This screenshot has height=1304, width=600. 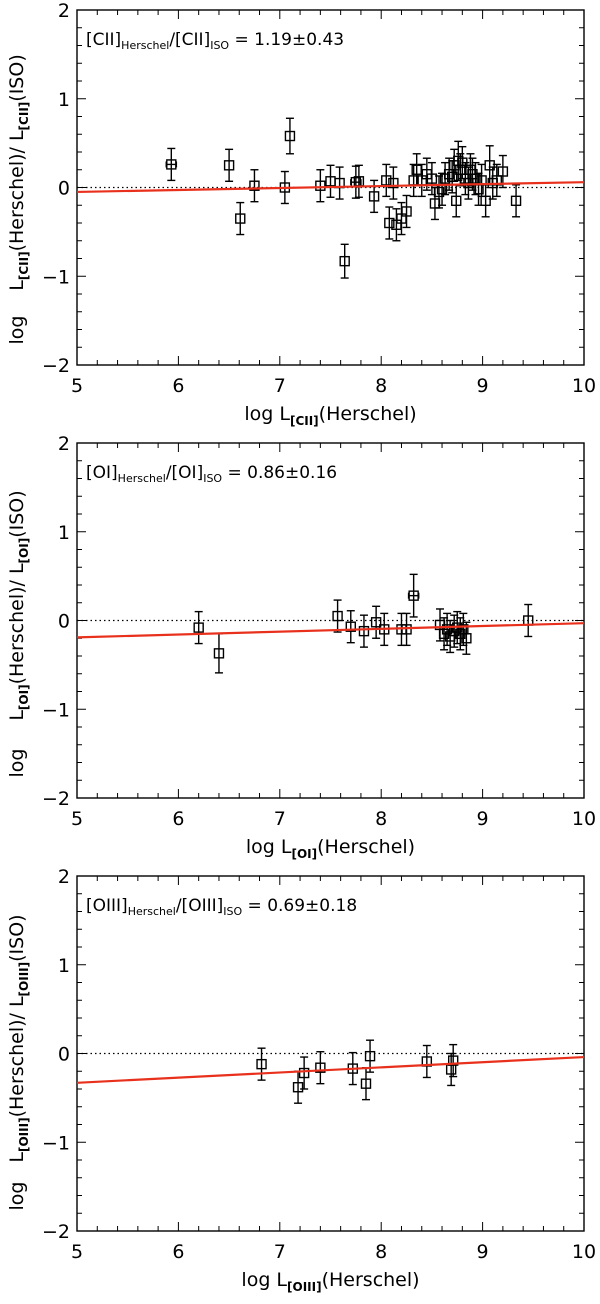 What do you see at coordinates (17, 715) in the screenshot?
I see `y-label-l1: L` at bounding box center [17, 715].